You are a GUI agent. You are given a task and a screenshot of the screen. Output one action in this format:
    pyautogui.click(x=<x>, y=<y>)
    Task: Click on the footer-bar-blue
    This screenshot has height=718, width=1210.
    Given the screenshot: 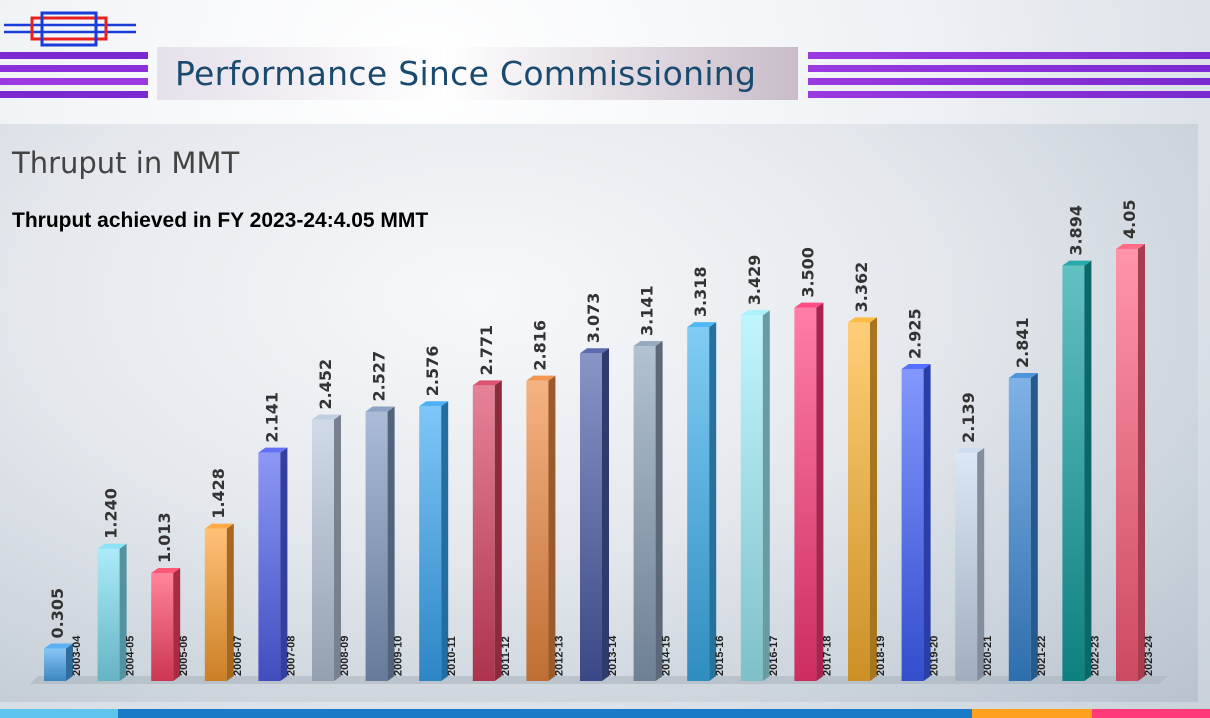 What is the action you would take?
    pyautogui.click(x=545, y=713)
    